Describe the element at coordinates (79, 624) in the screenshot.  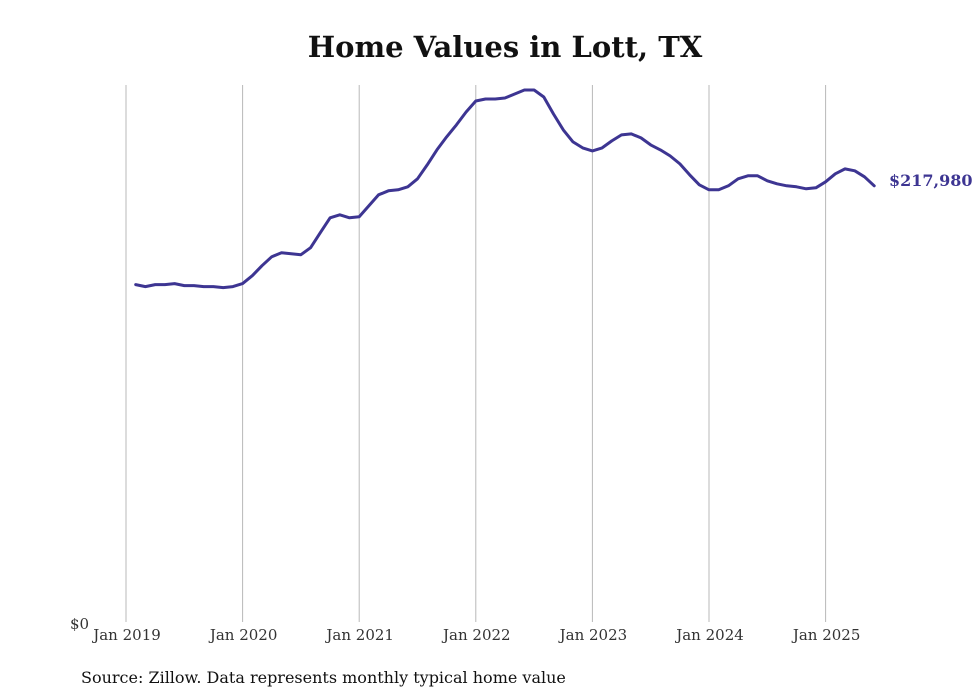
I see `y-tick-label: $0` at that location.